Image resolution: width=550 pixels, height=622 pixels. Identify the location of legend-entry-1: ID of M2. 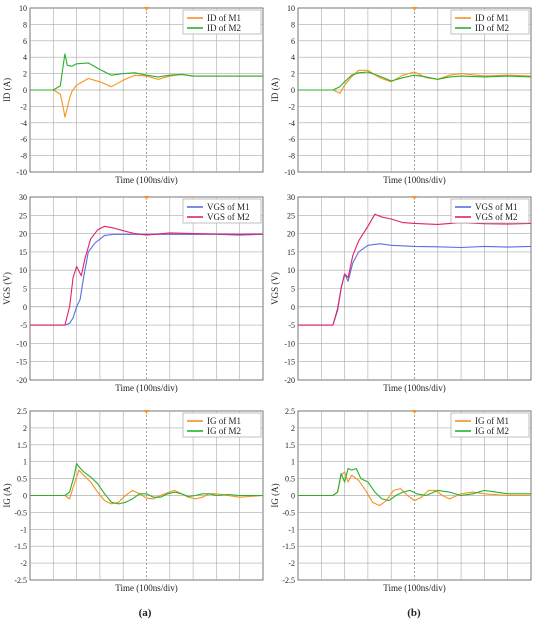
(492, 28).